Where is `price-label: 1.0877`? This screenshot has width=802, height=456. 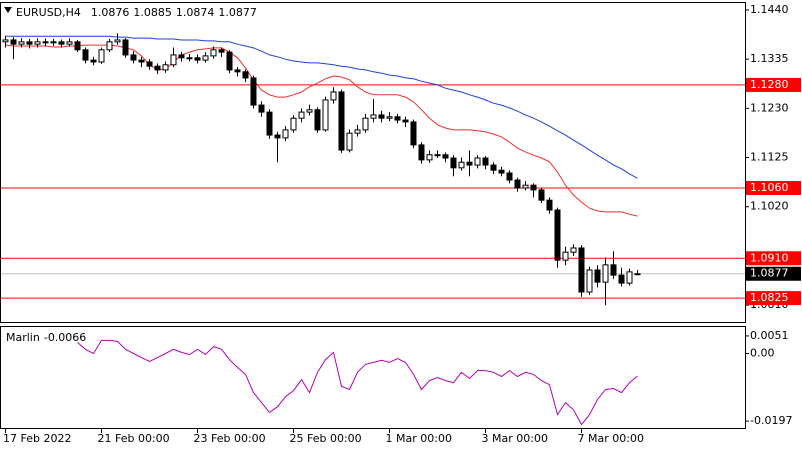 price-label: 1.0877 is located at coordinates (769, 273).